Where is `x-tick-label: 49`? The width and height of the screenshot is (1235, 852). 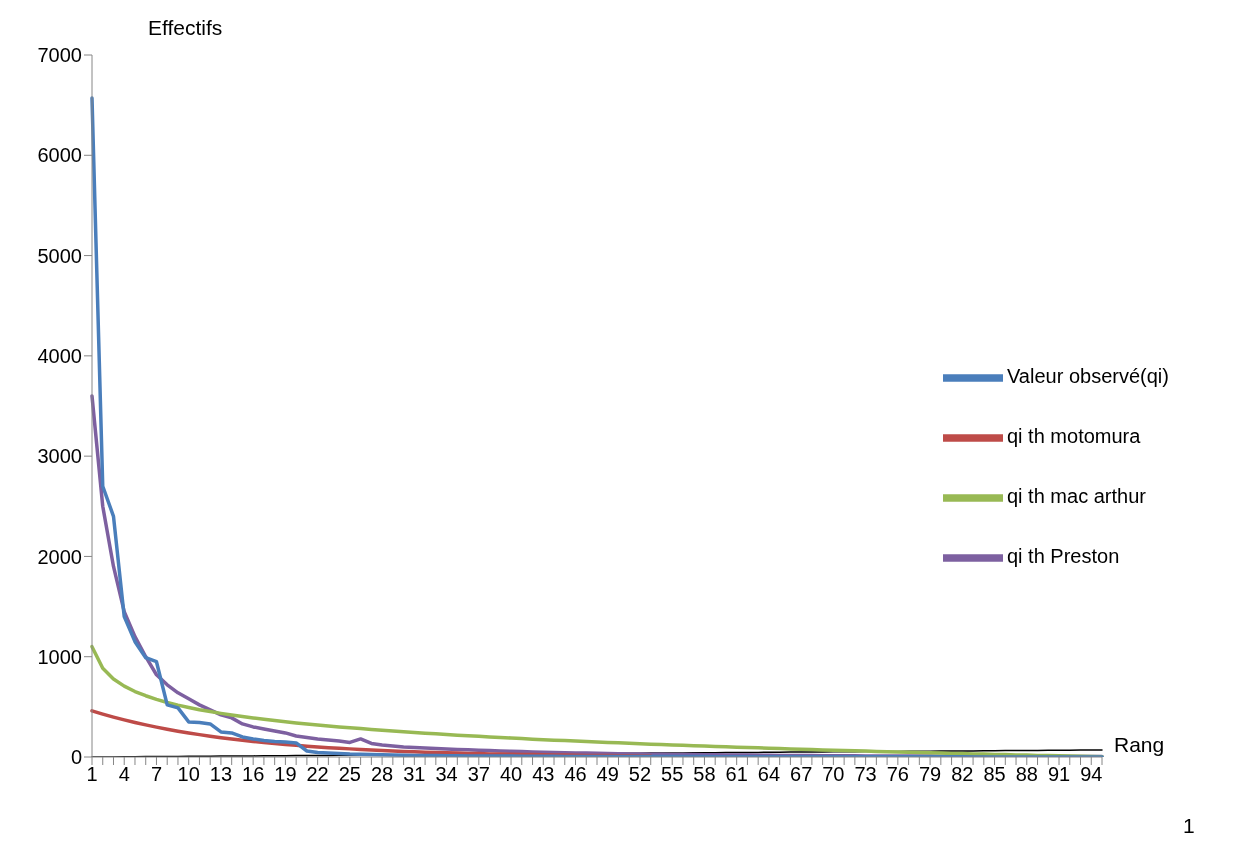
x-tick-label: 49 is located at coordinates (607, 774).